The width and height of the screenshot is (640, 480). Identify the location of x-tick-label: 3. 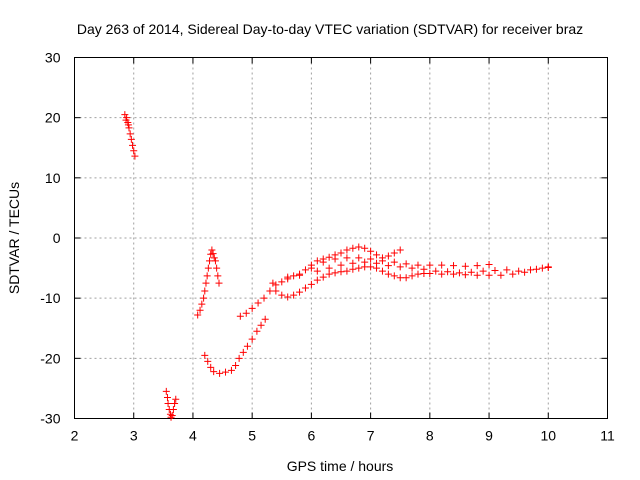
(134, 436).